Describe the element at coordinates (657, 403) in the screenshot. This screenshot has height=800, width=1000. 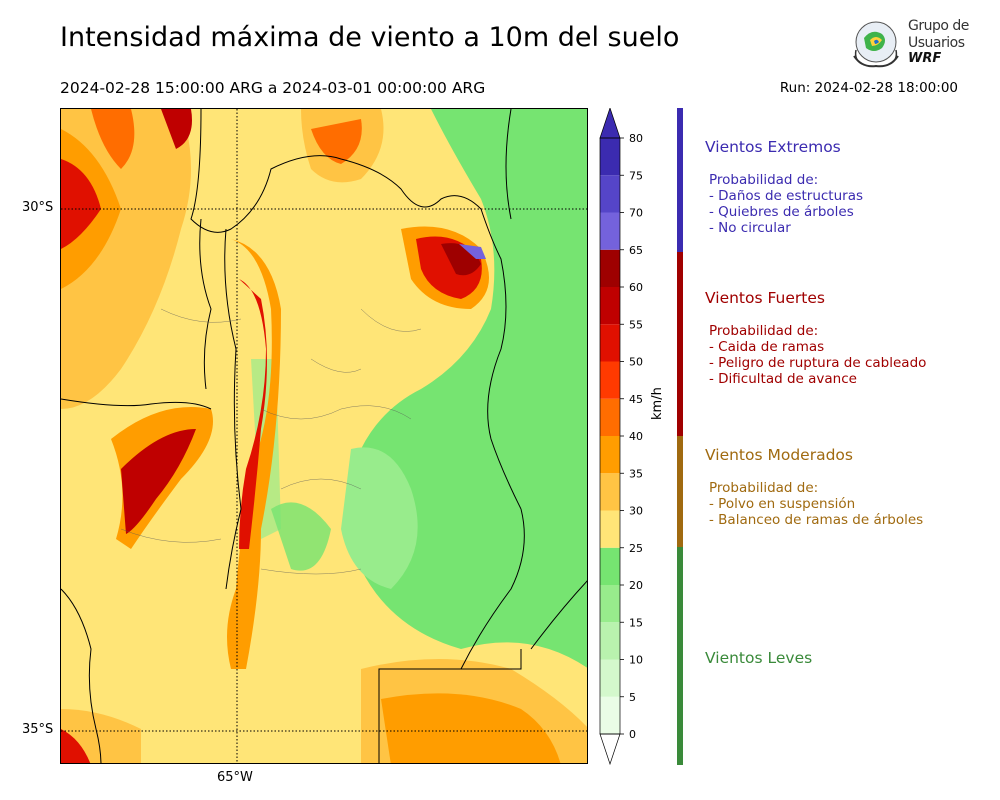
I see `colorbar-unit: km/h` at that location.